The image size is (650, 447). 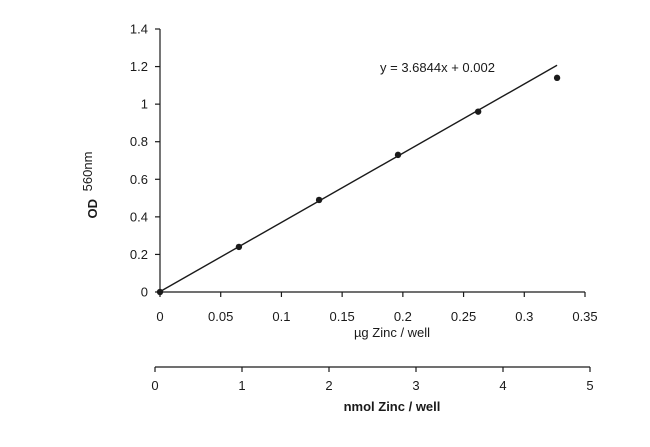 I want to click on x2-tick-label: 2, so click(x=328, y=385).